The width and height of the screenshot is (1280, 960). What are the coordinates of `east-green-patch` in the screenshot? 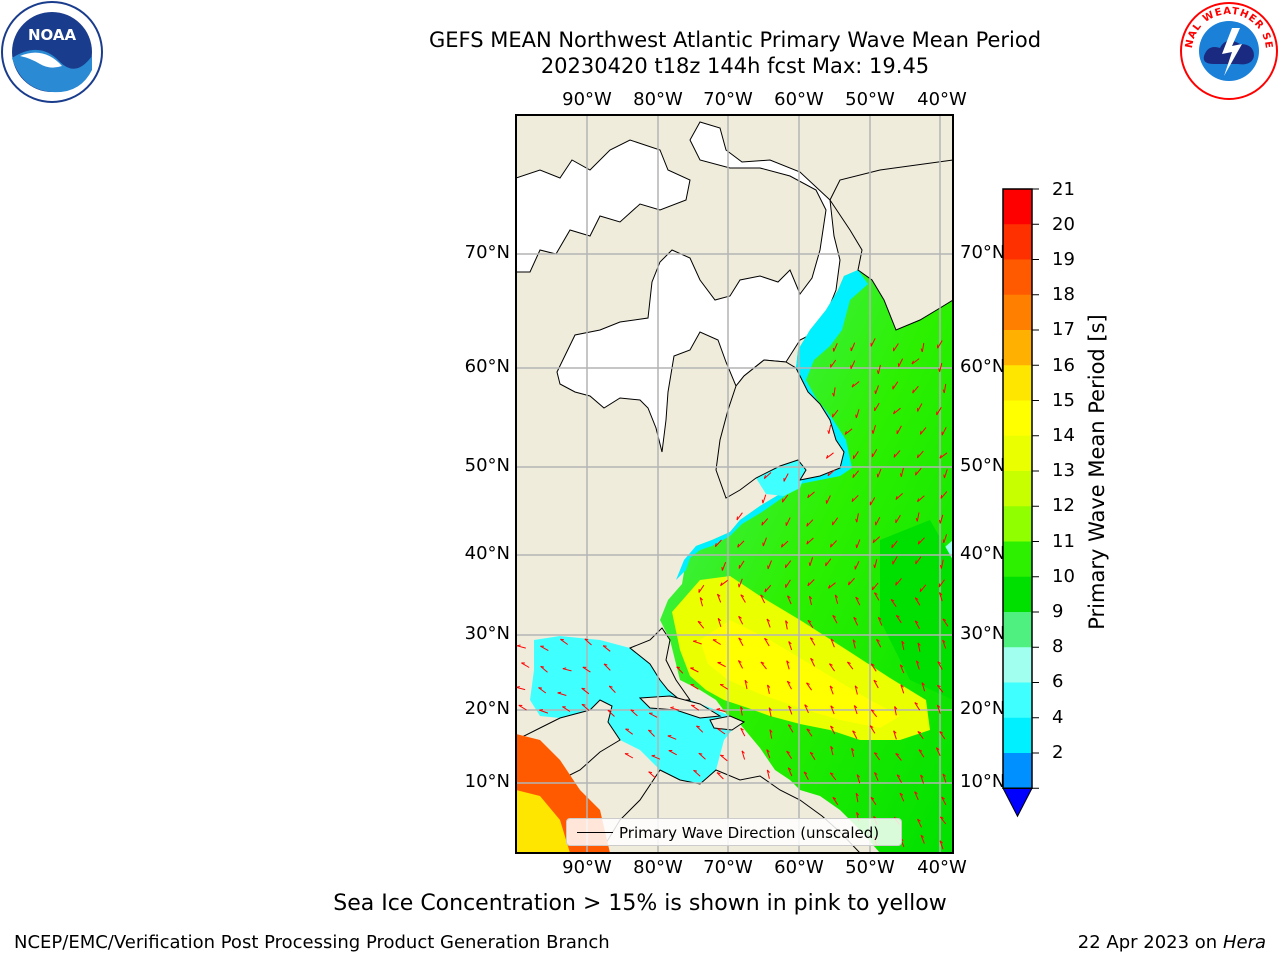 It's located at (916, 610).